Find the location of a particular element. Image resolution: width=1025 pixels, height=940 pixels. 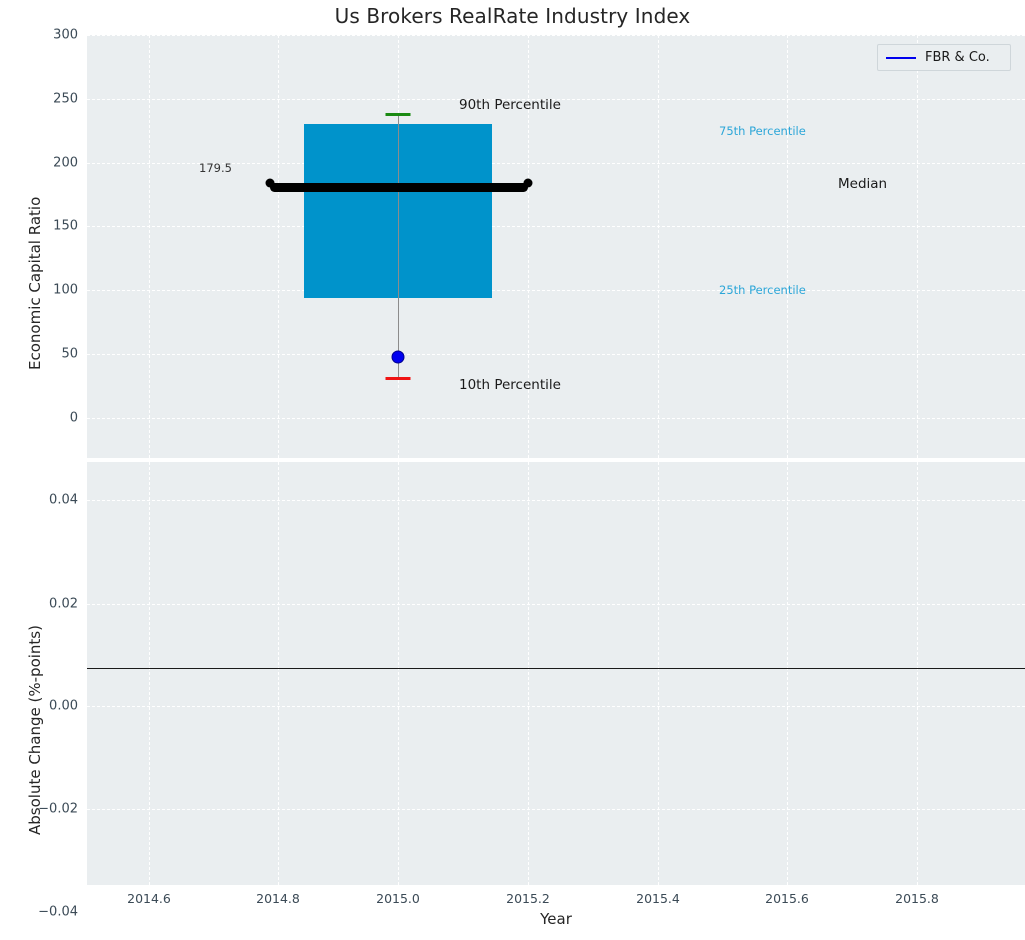

xtick-2014-8: 2014.8 is located at coordinates (278, 898).